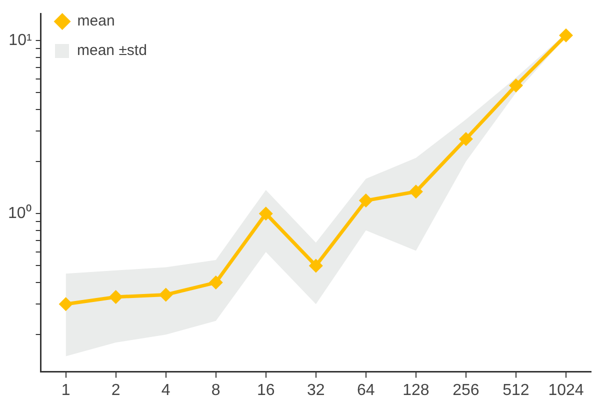 The height and width of the screenshot is (407, 603). I want to click on x-tick-label: 16, so click(265, 390).